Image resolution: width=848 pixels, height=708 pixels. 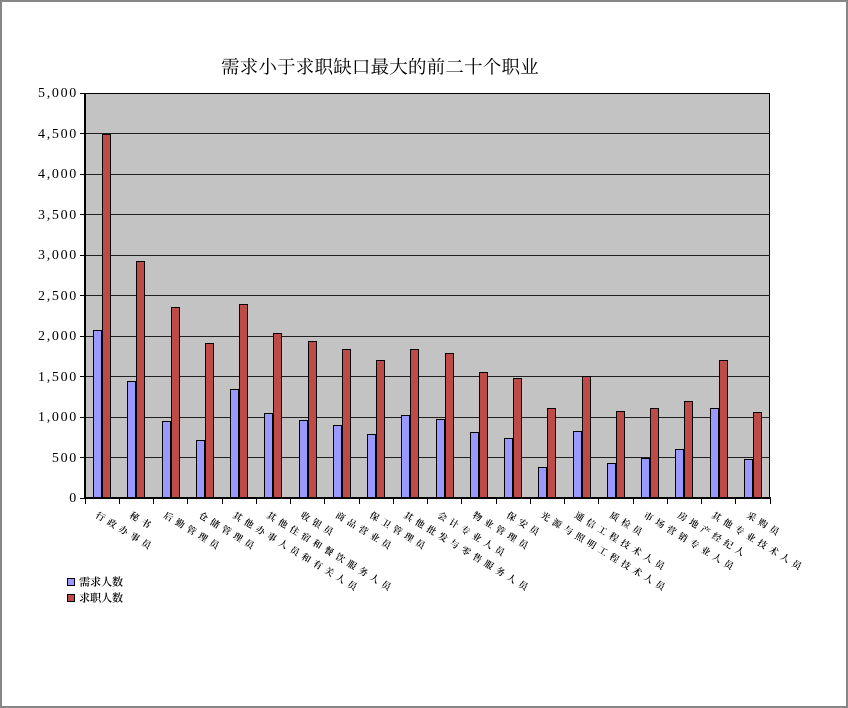 I want to click on y-tick-label-2: 1,000, so click(x=58, y=417).